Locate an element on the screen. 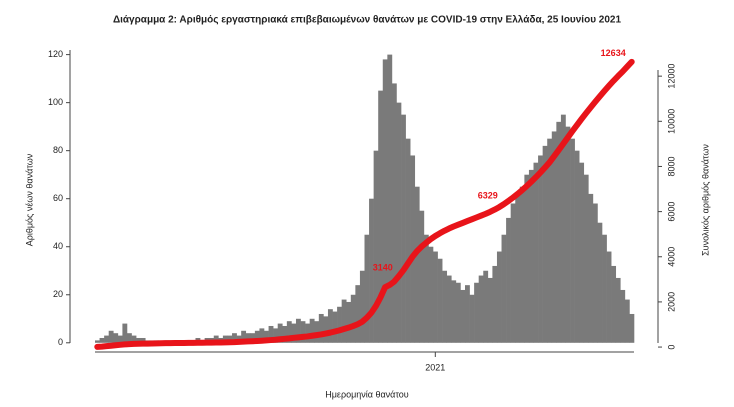 The height and width of the screenshot is (407, 734). y-tick-label: 80 is located at coordinates (58, 150).